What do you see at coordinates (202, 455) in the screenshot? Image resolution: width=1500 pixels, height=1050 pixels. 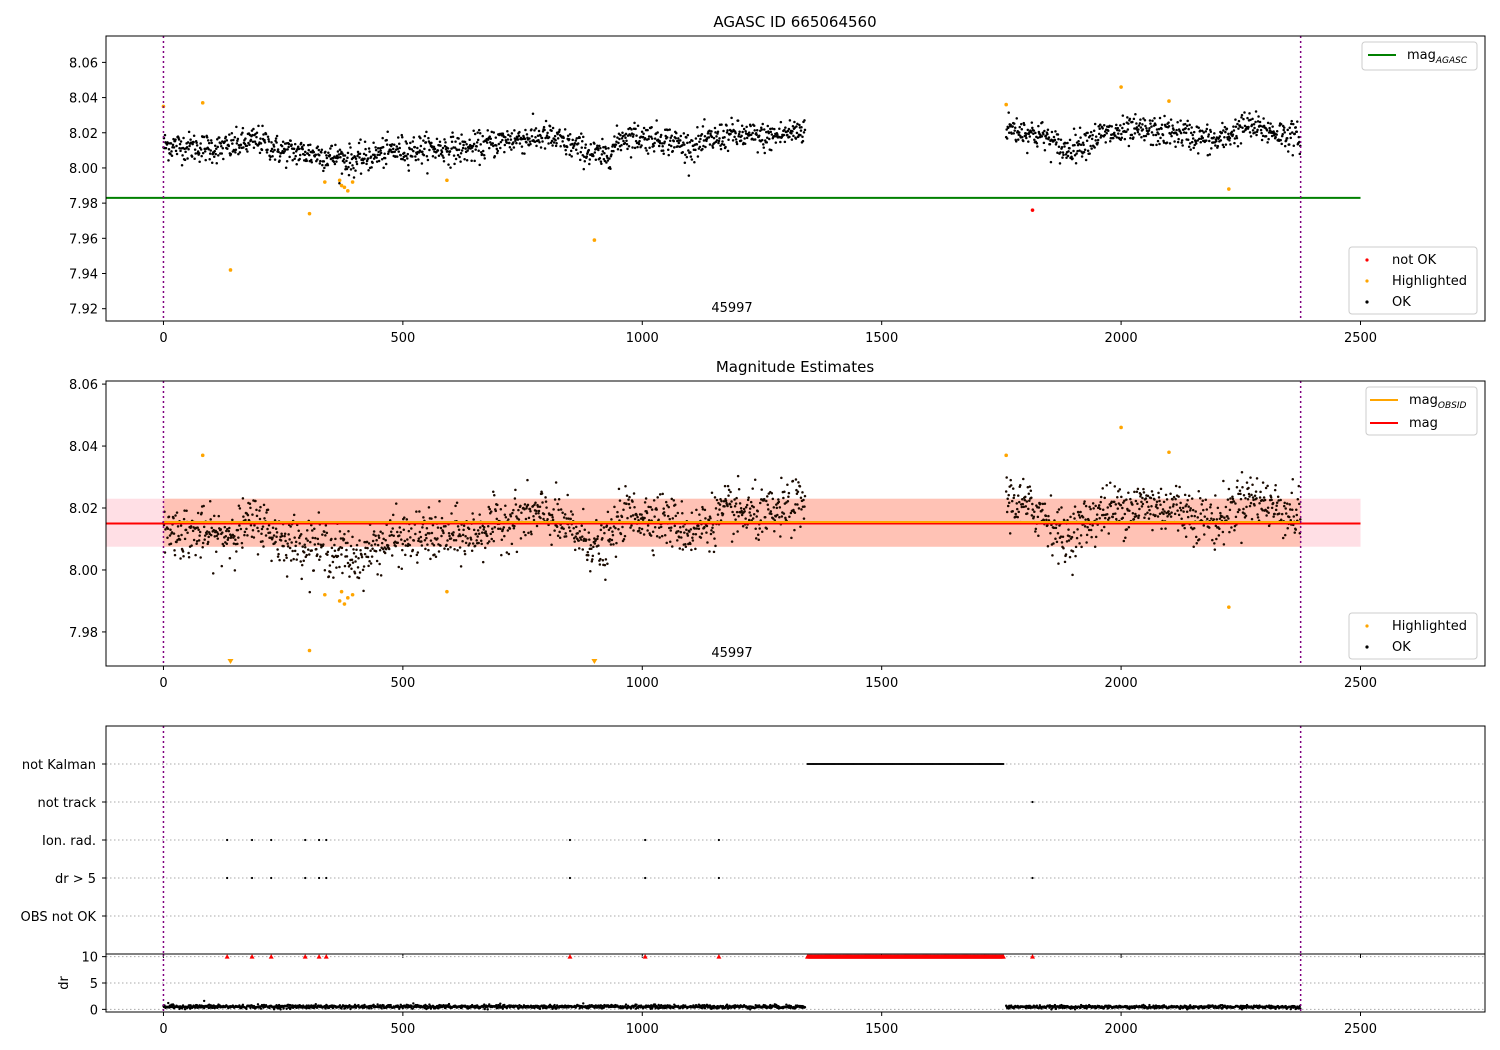 I see `highlighted-point` at bounding box center [202, 455].